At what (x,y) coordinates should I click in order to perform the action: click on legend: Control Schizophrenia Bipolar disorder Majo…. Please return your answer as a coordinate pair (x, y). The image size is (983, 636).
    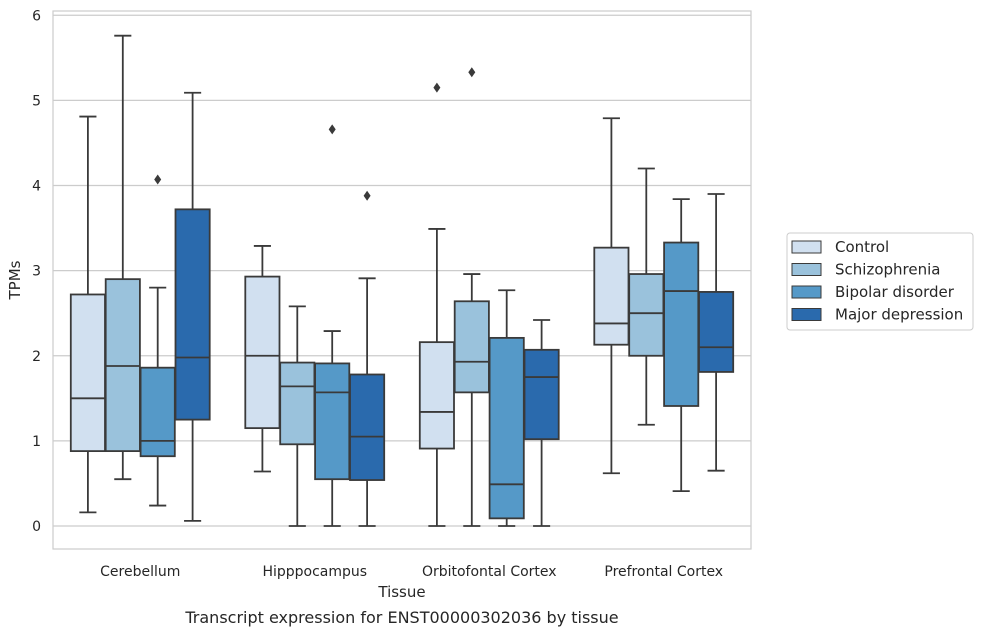
    Looking at the image, I should click on (880, 281).